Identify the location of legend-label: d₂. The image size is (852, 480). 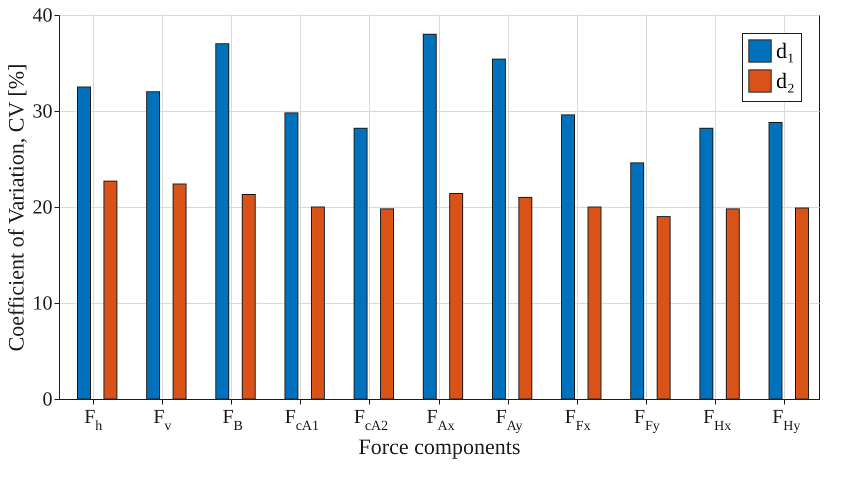
(785, 80).